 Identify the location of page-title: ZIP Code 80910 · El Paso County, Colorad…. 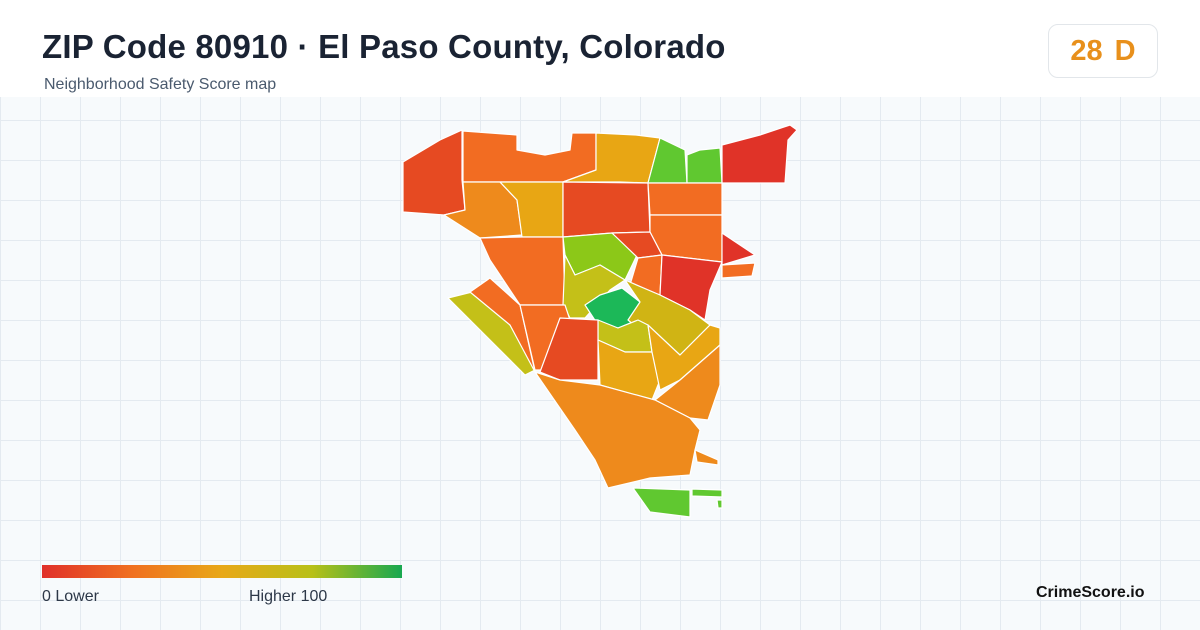
(384, 46).